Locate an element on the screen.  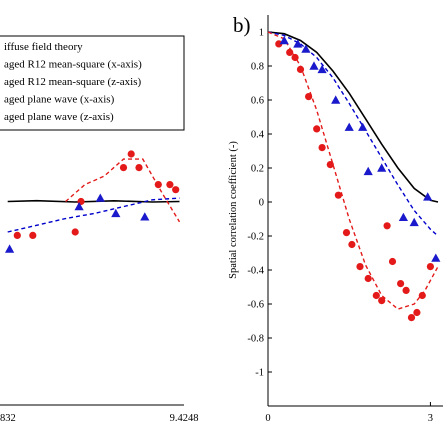
panel-b-y-tick-label: 0.8 is located at coordinates (257, 67).